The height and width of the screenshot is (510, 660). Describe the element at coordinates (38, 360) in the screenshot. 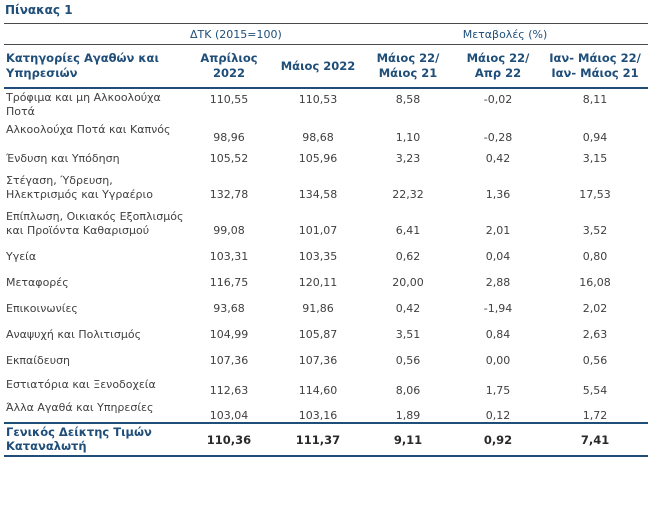

I see `row-category: Εκπαίδευση` at that location.